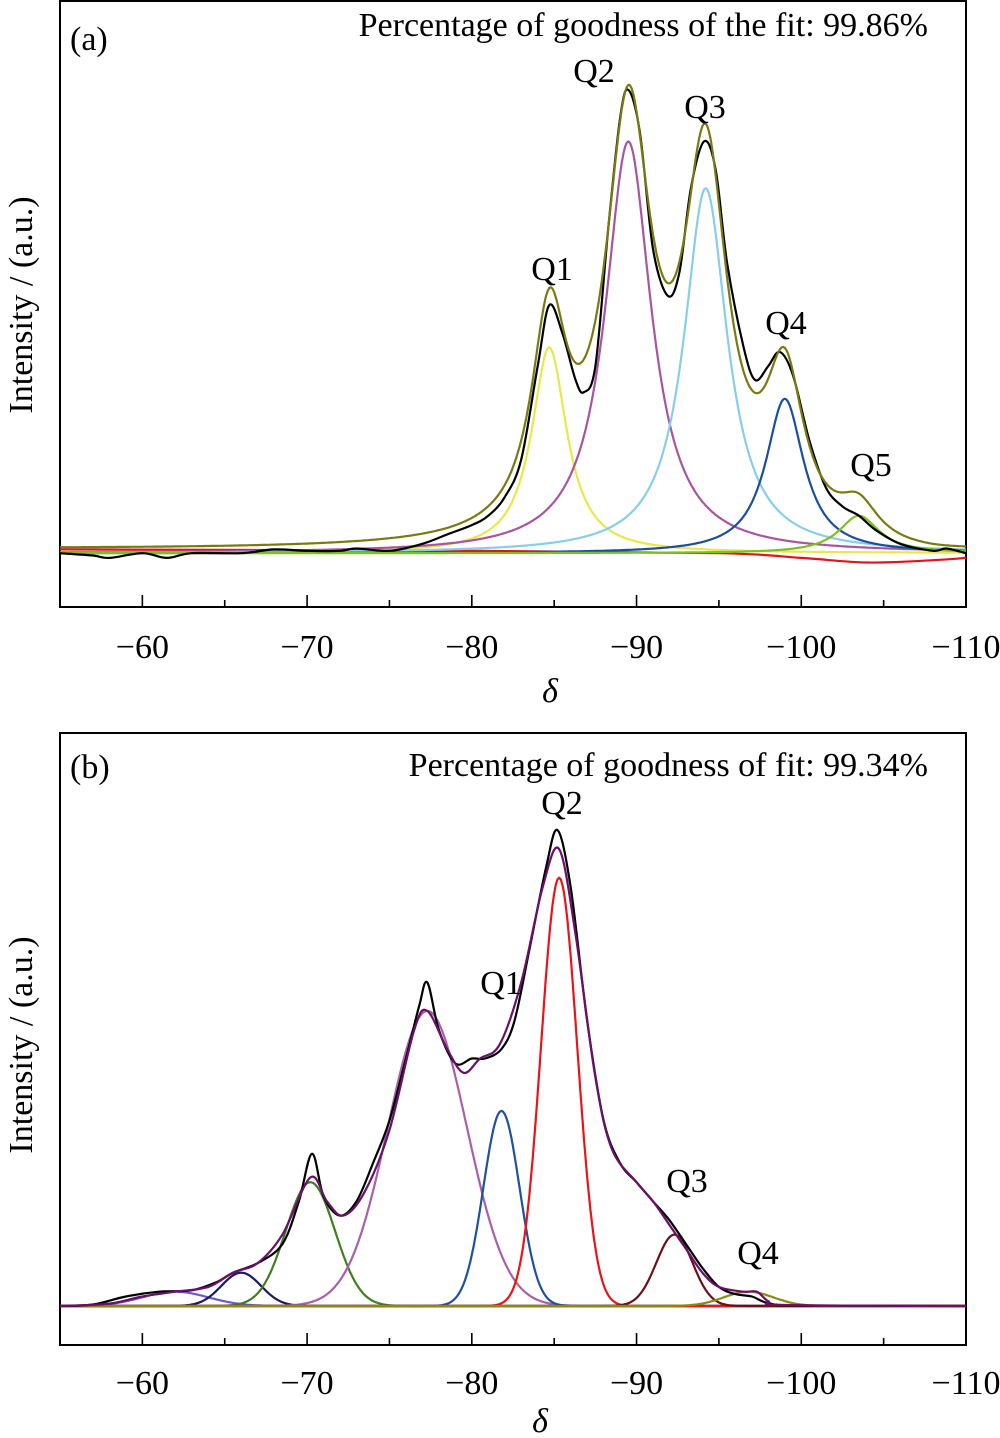  Describe the element at coordinates (668, 765) in the screenshot. I see `chart-title-b: Percentage of goodness of fit: 99.34%` at that location.